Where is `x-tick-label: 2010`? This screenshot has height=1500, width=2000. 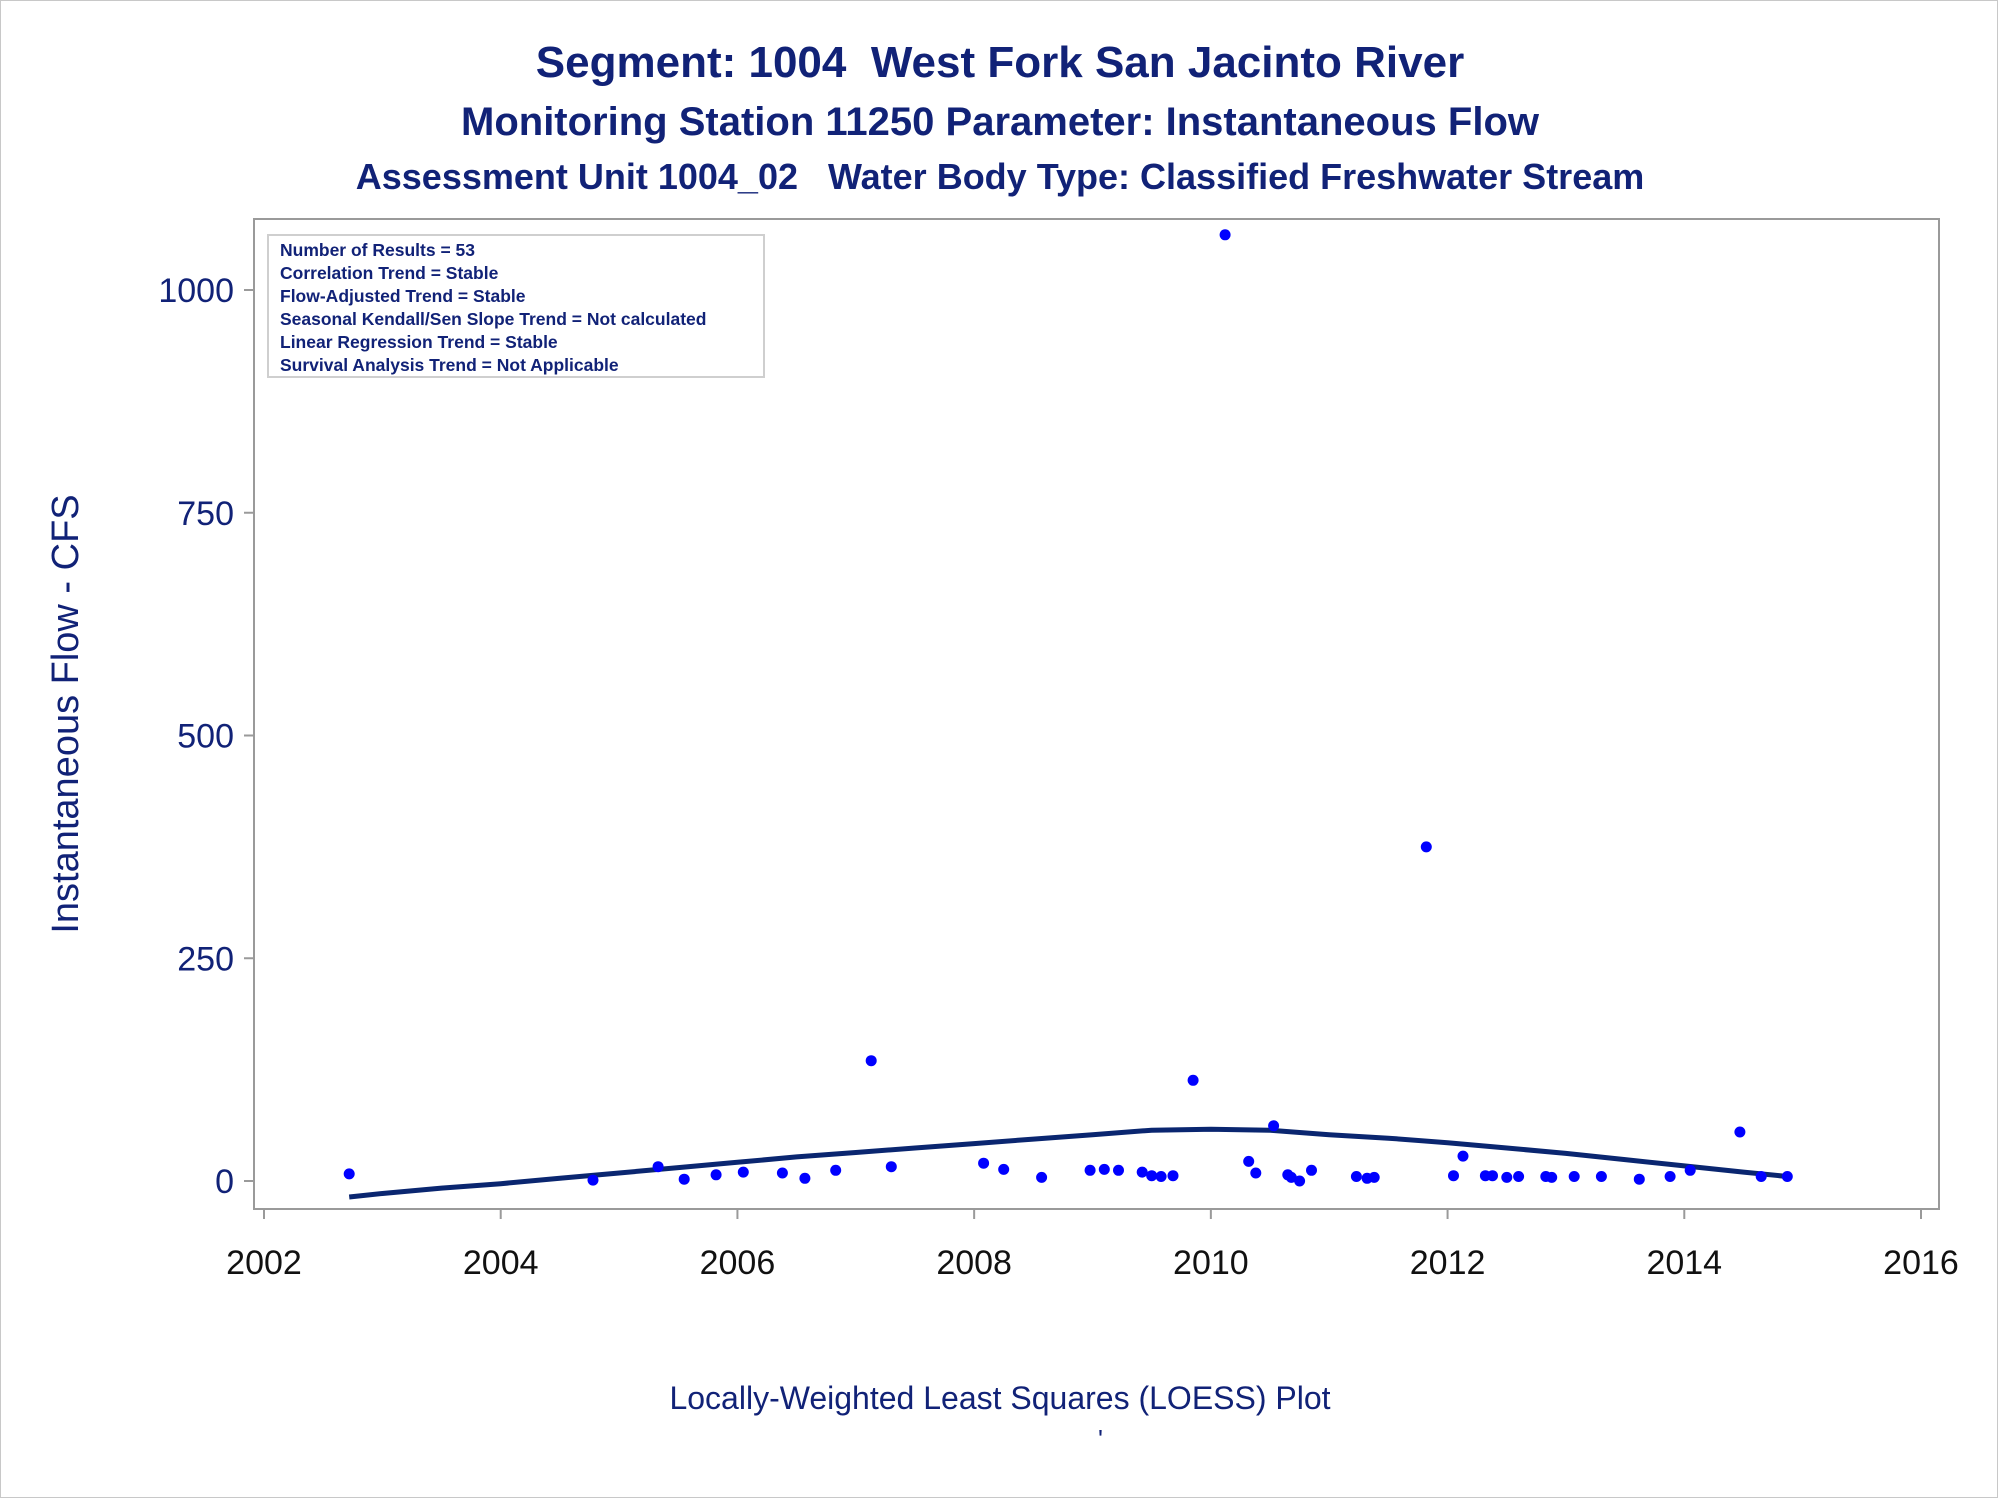 x-tick-label: 2010 is located at coordinates (1211, 1263).